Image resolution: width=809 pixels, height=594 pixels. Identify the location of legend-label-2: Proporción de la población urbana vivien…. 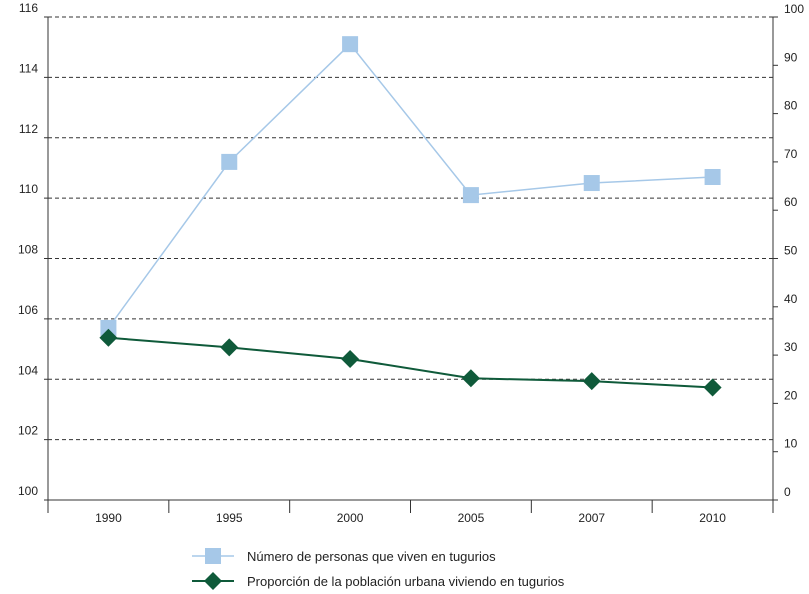
(406, 581).